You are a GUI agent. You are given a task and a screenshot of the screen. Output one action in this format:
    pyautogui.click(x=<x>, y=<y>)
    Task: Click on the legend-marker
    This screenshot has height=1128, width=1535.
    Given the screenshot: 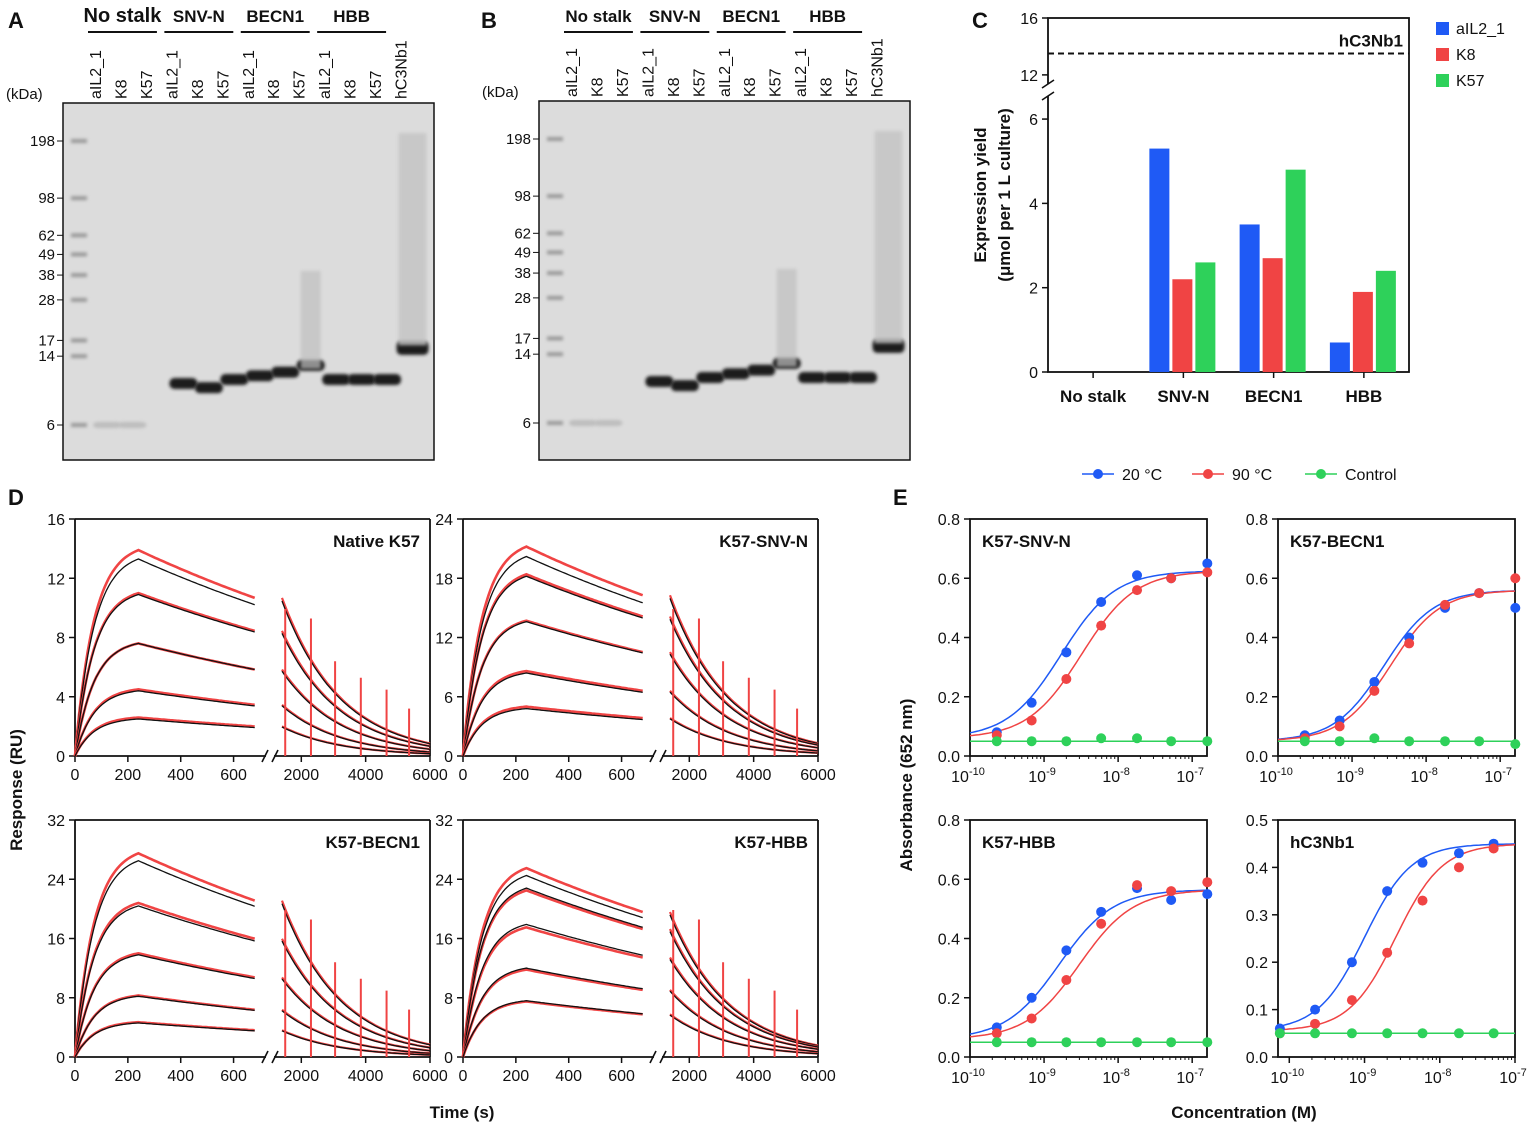 What is the action you would take?
    pyautogui.click(x=1098, y=474)
    